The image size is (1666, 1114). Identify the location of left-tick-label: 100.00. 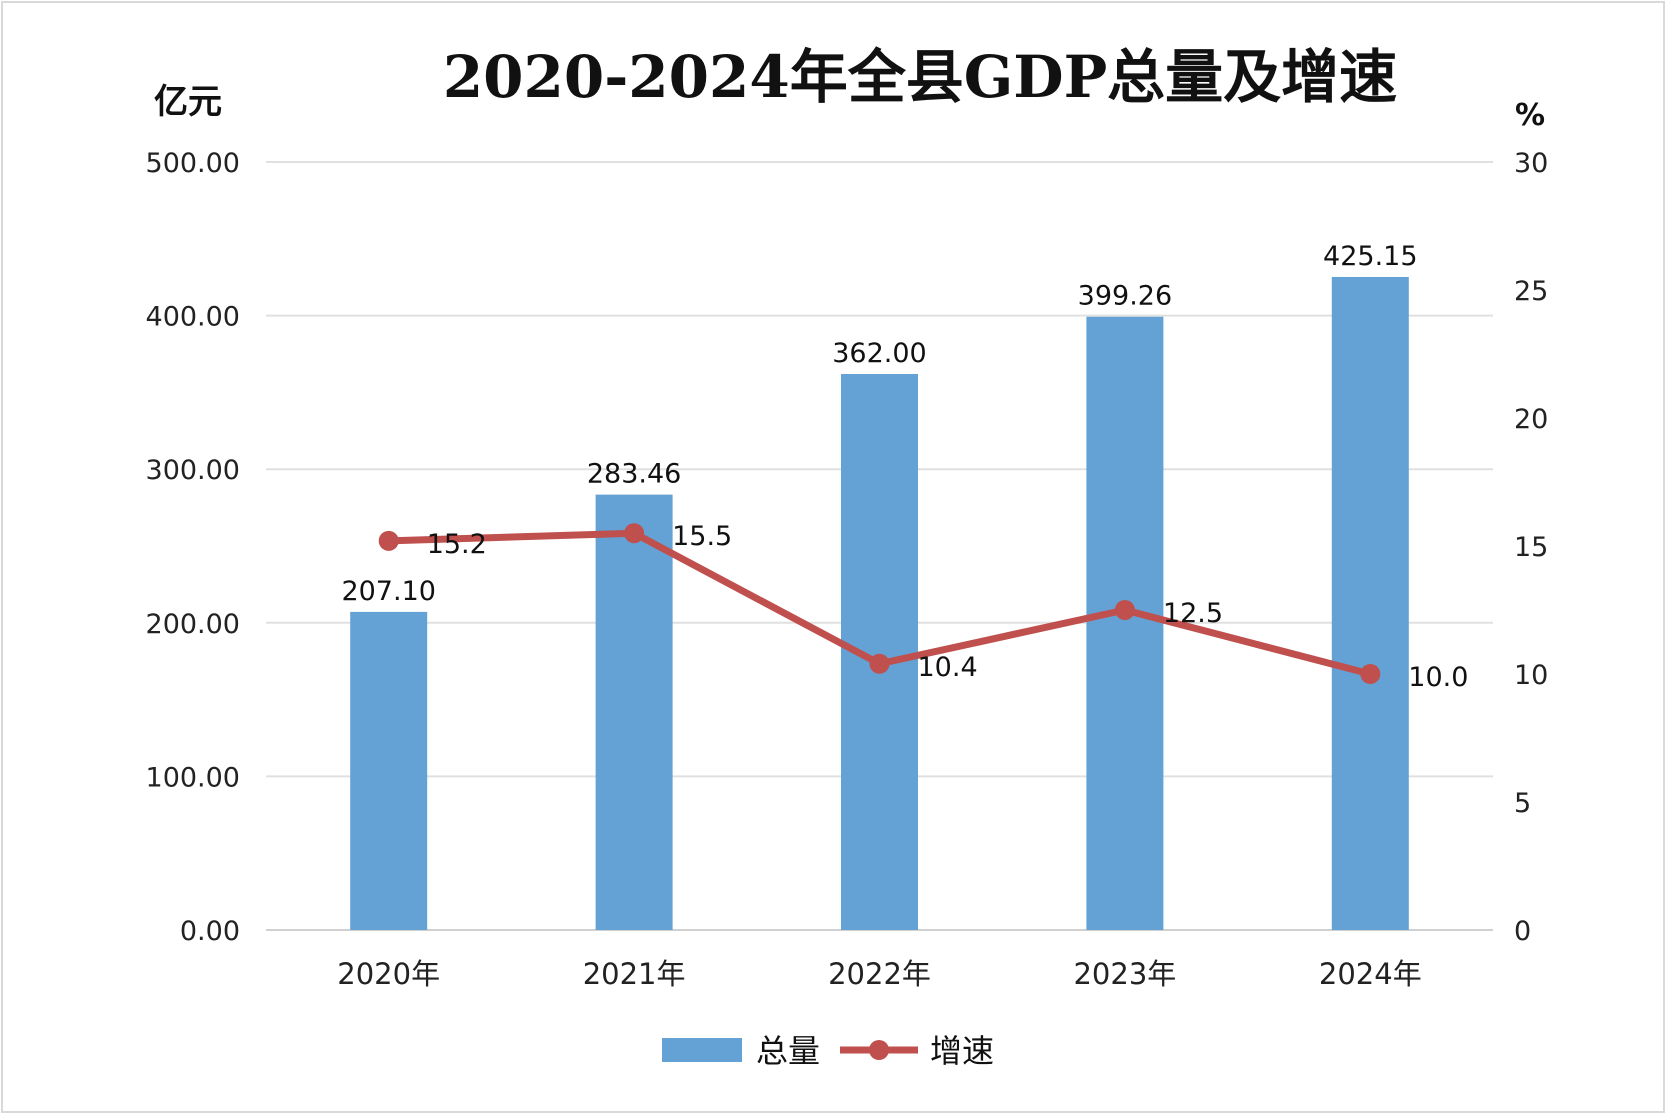
(193, 777).